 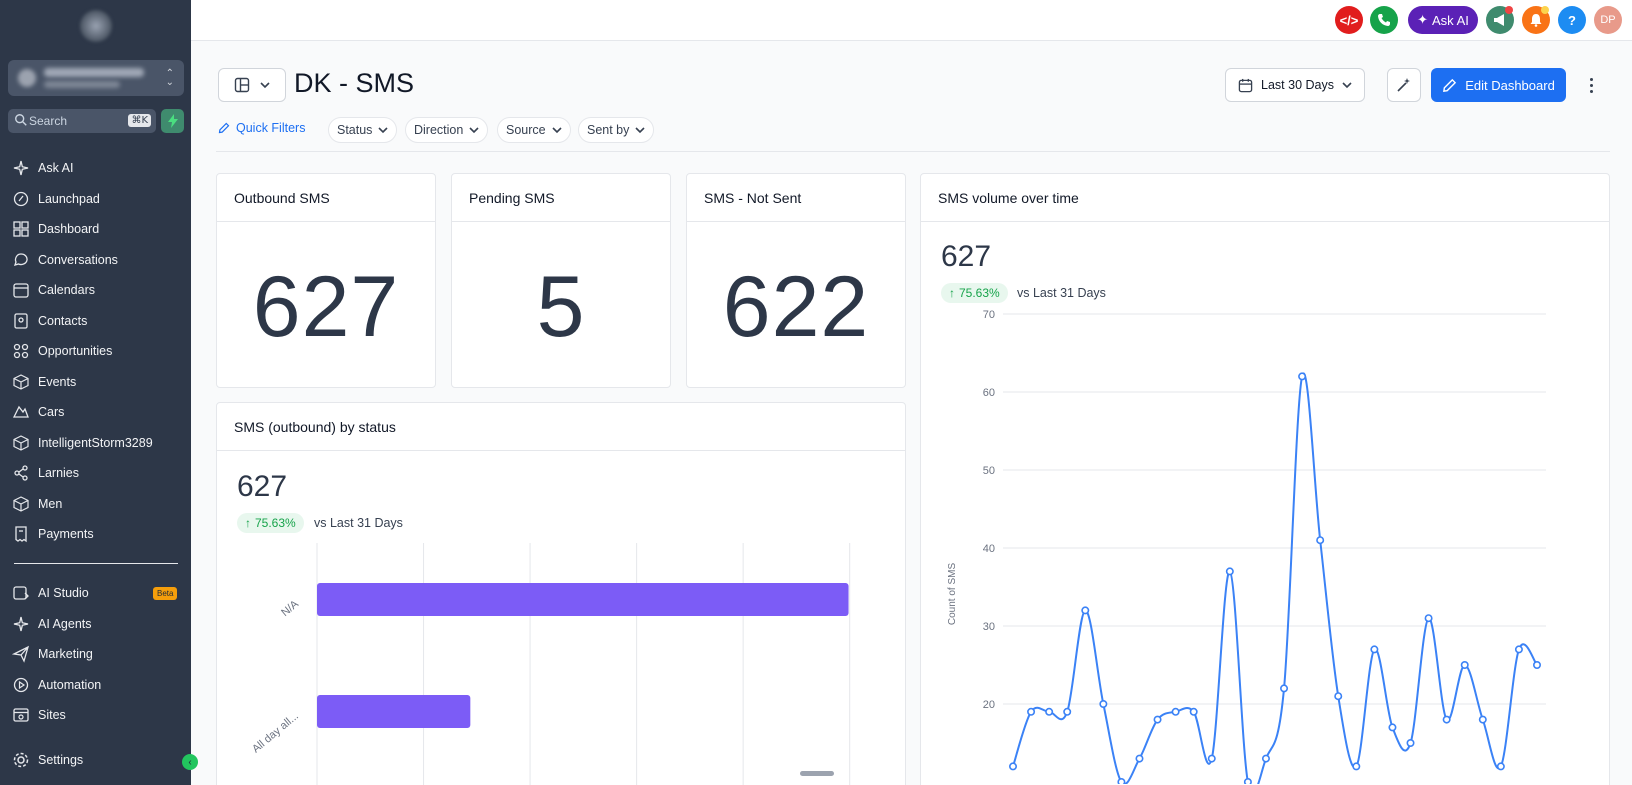 What do you see at coordinates (55, 229) in the screenshot?
I see `sidebar-item-dashboard: Dashboard` at bounding box center [55, 229].